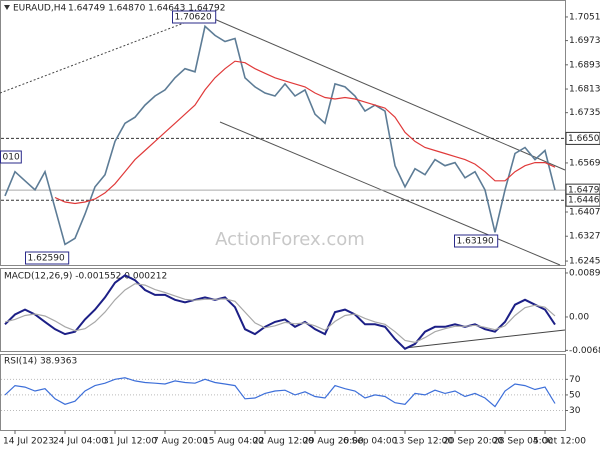 The image size is (600, 450). I want to click on x-tick-label: 7 Aug 20:00, so click(180, 442).